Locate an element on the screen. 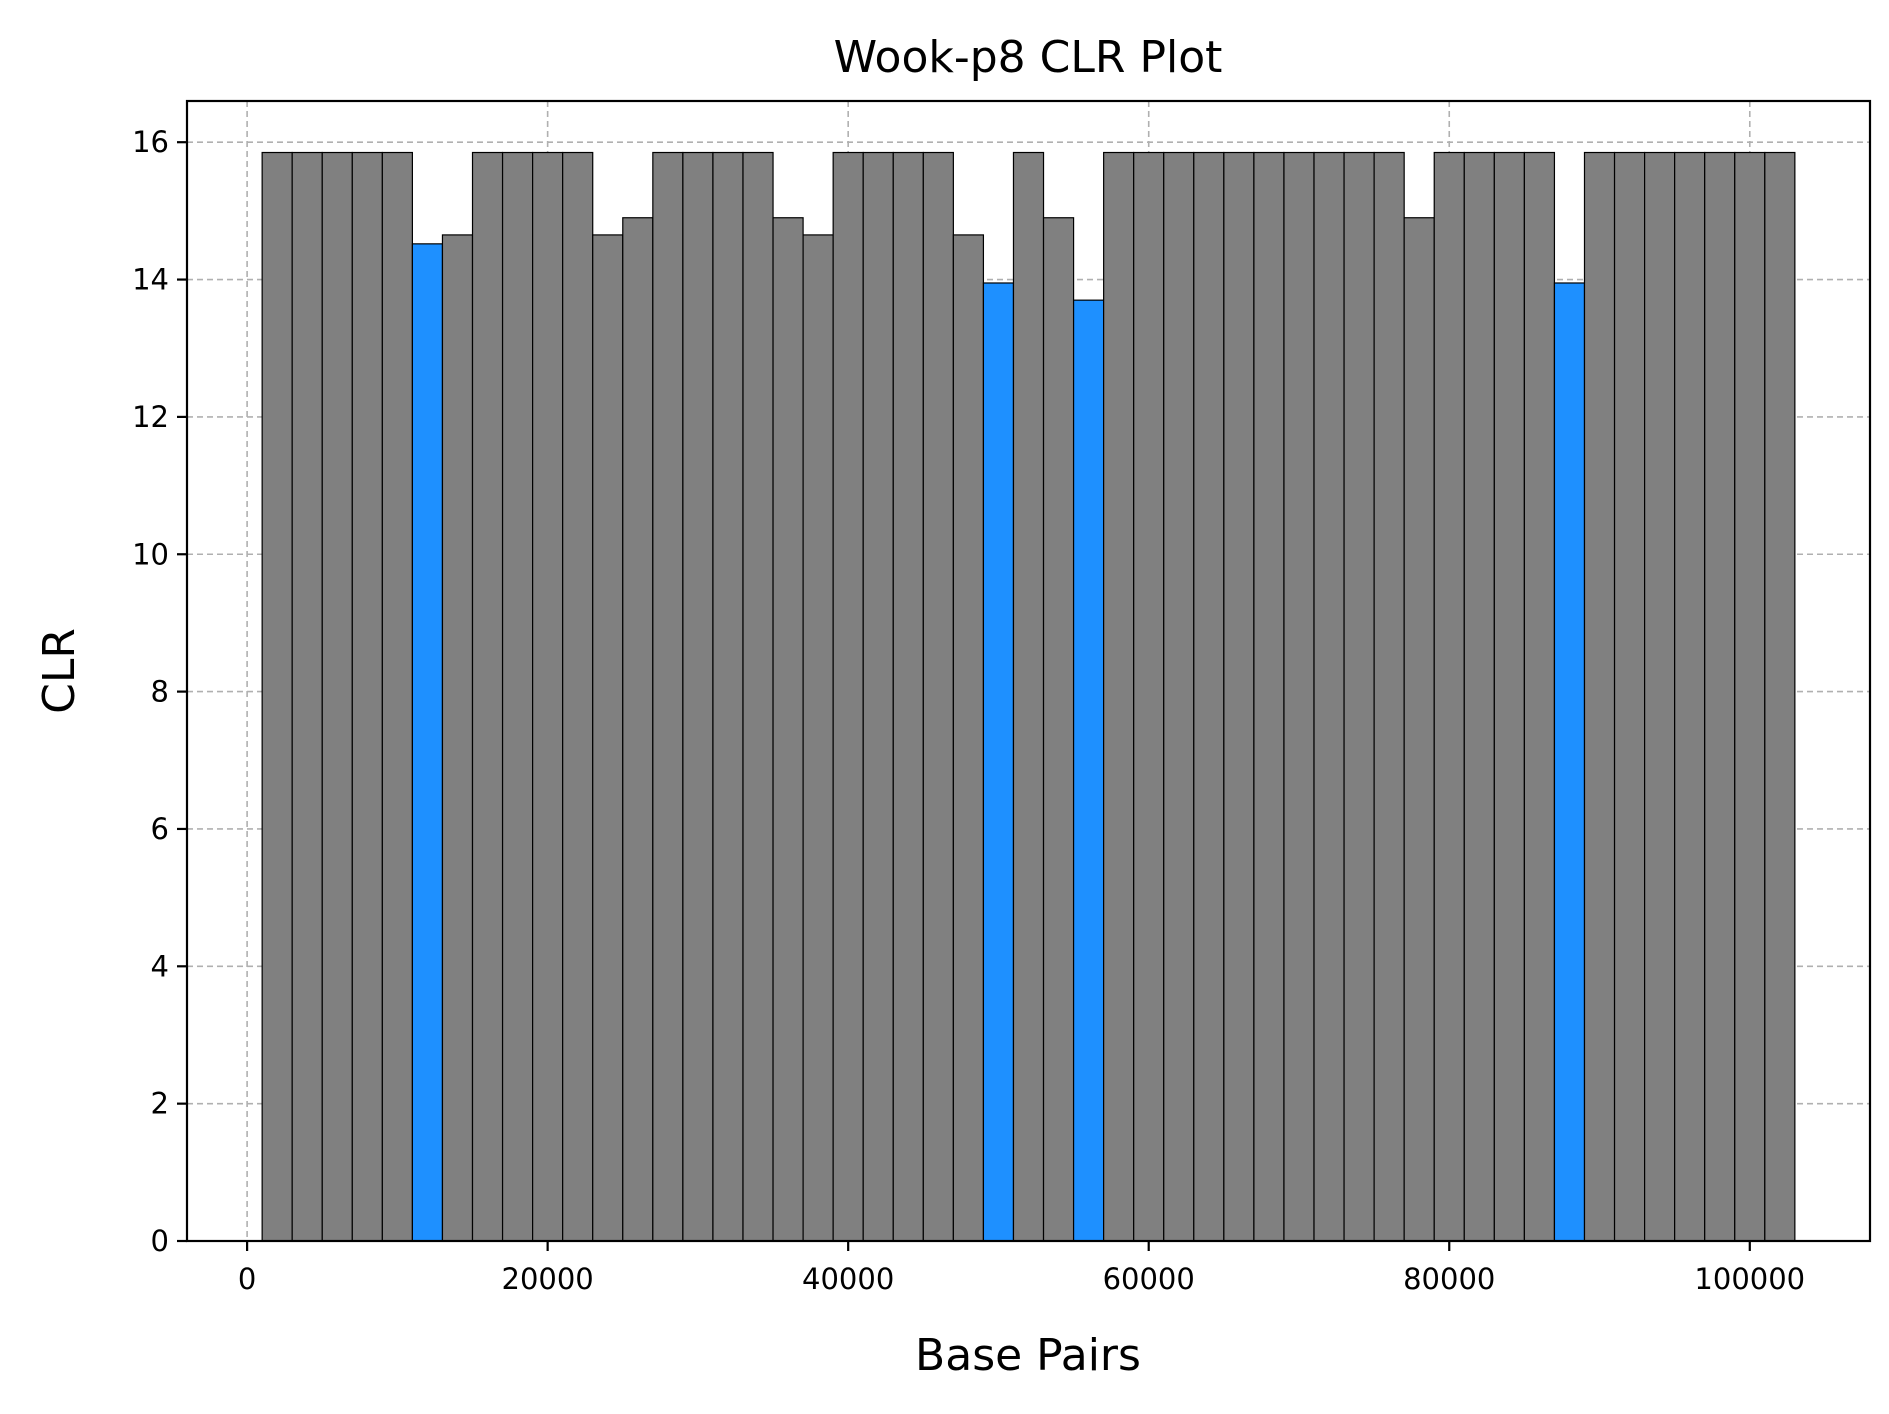  x-tick-label-0: 0 is located at coordinates (247, 1279).